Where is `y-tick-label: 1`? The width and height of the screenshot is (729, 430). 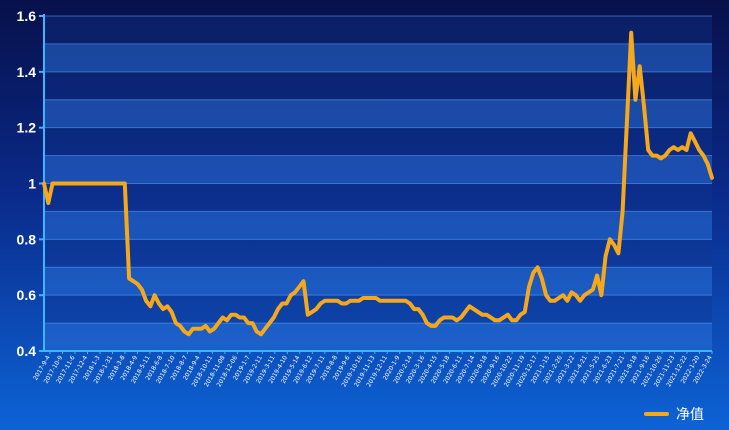 y-tick-label: 1 is located at coordinates (32, 184).